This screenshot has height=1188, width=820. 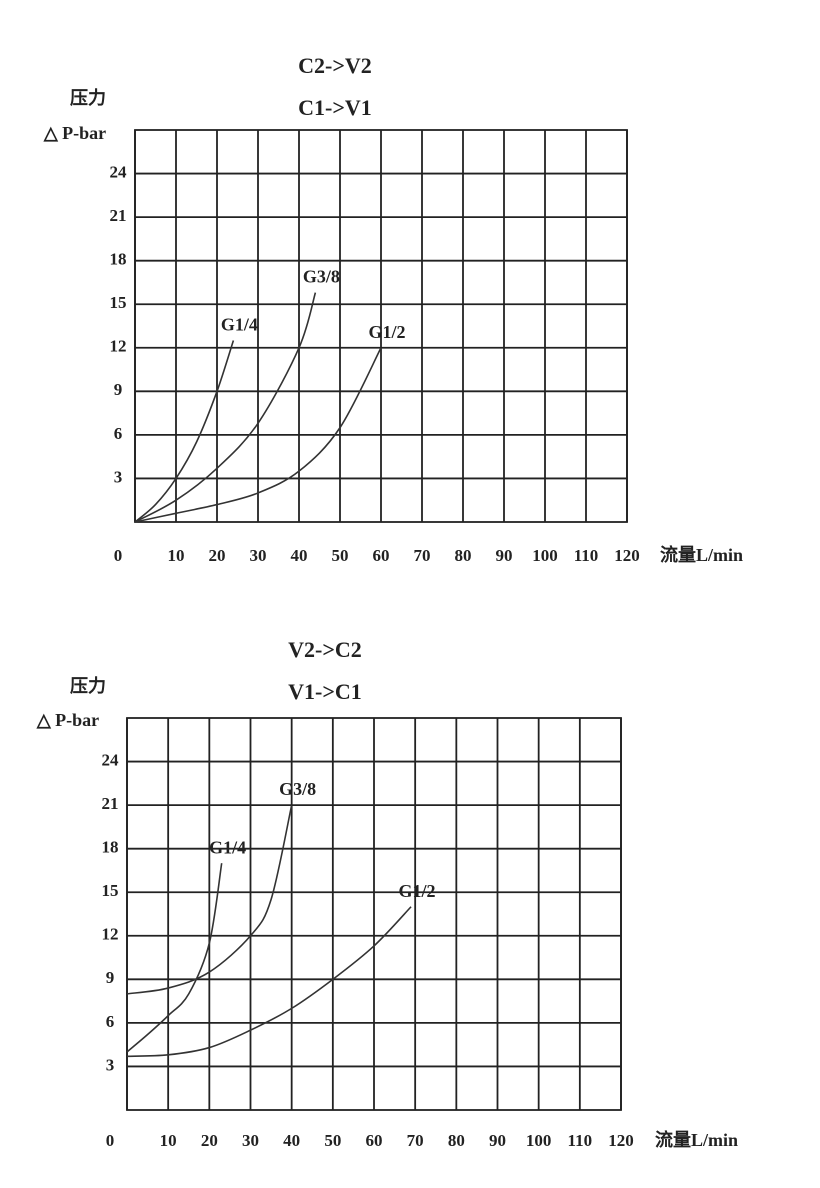 What do you see at coordinates (335, 107) in the screenshot?
I see `chart-title: C1->V1` at bounding box center [335, 107].